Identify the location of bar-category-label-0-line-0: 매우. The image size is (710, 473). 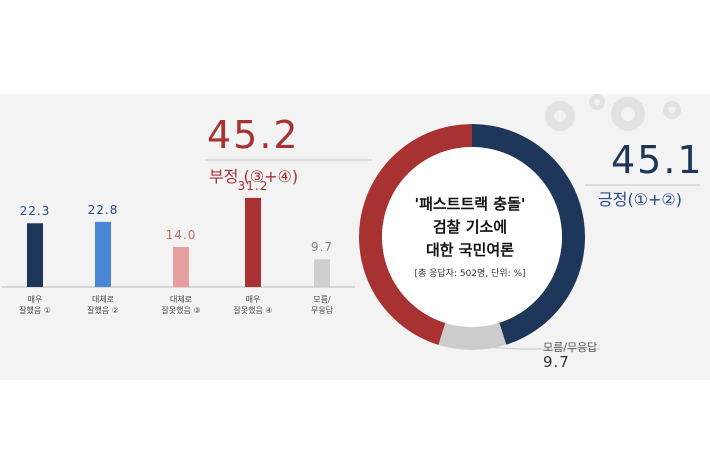
(35, 299).